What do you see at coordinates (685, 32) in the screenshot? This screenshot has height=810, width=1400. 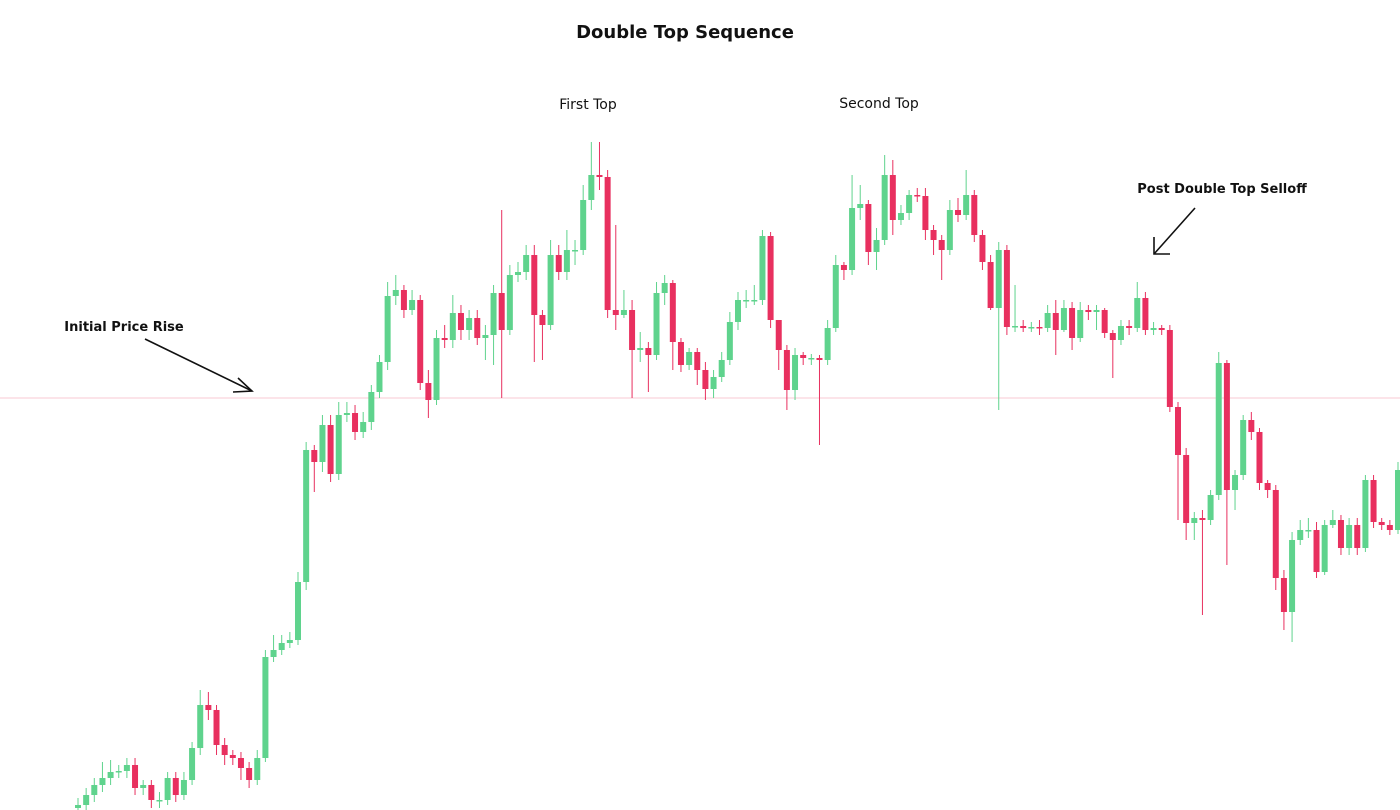 I see `chart-title: Double Top Sequence` at bounding box center [685, 32].